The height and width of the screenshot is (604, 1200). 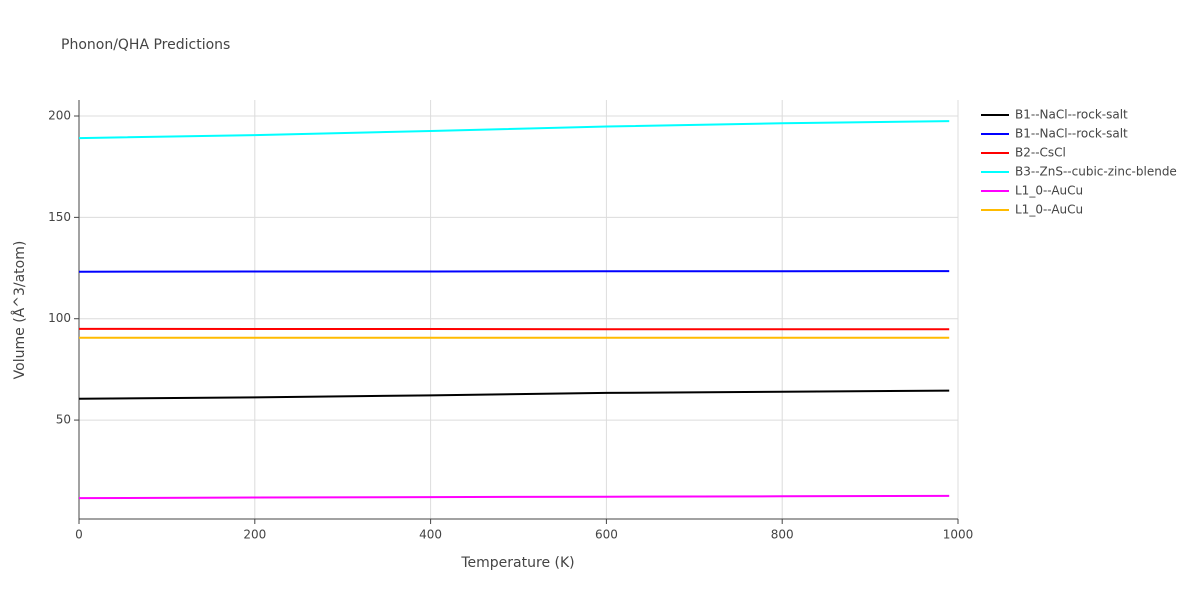 I want to click on legend-label: B2--CsCl, so click(x=1040, y=153).